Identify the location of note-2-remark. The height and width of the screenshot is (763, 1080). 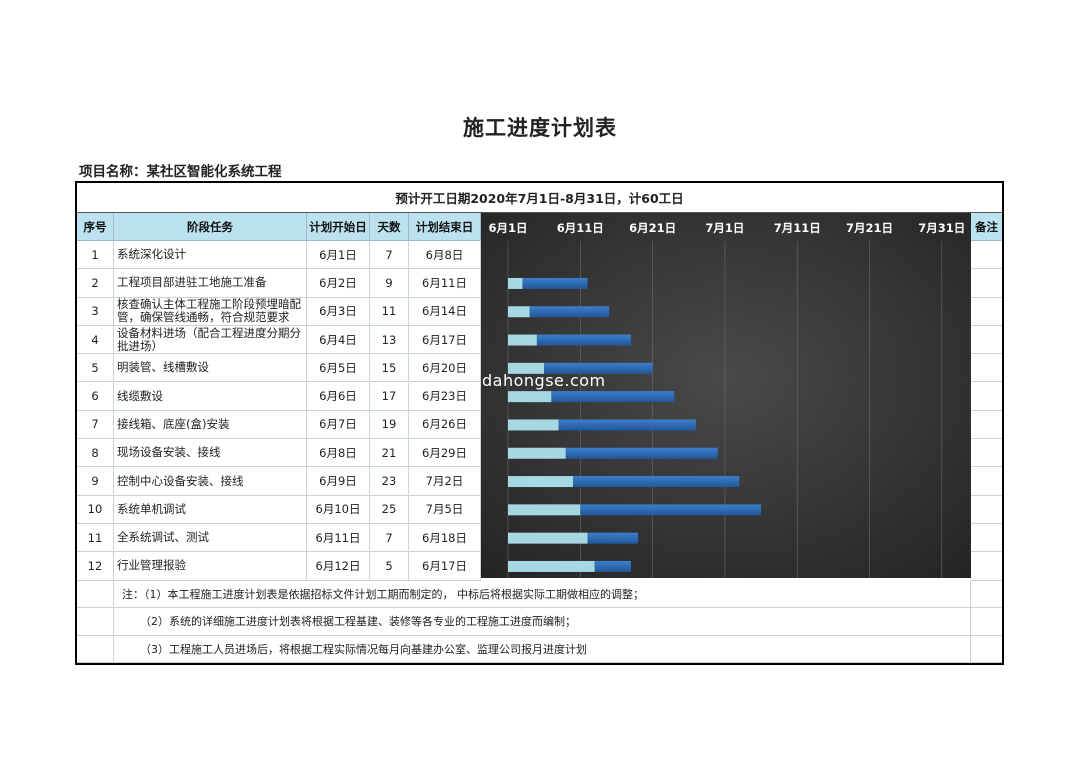
(986, 622).